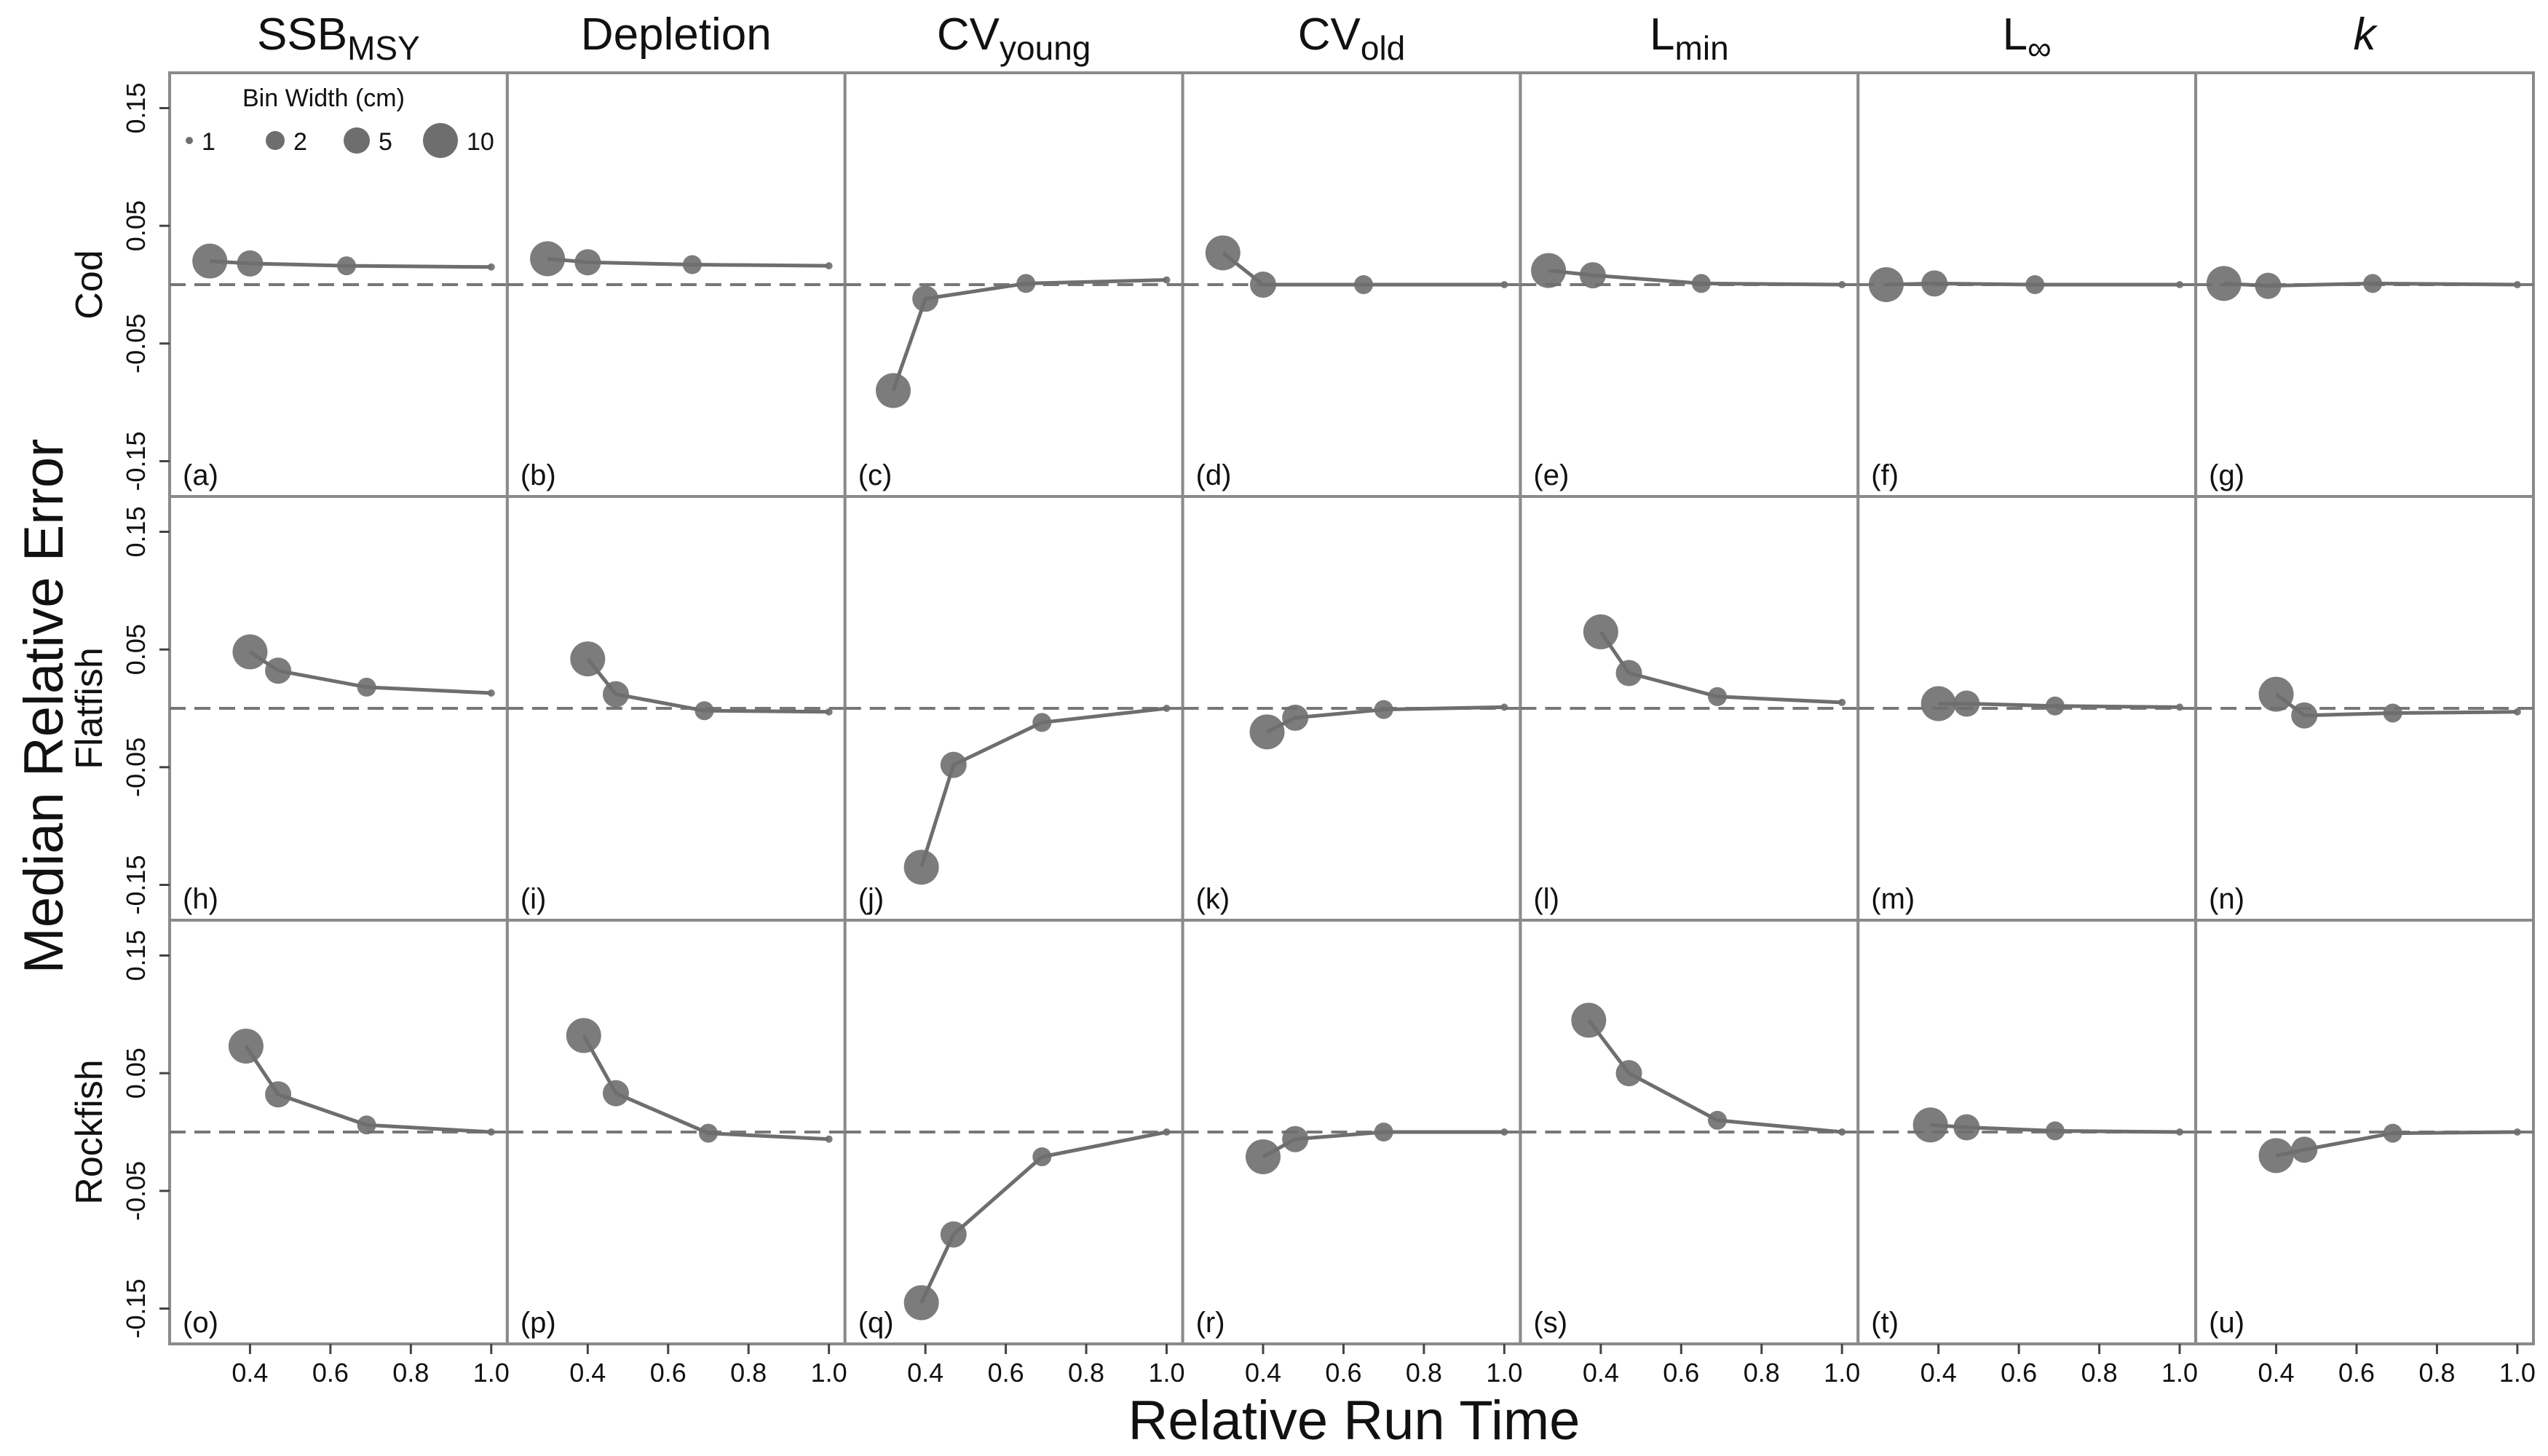 Image resolution: width=2548 pixels, height=1456 pixels. Describe the element at coordinates (2226, 475) in the screenshot. I see `panel-tag: (g)` at that location.